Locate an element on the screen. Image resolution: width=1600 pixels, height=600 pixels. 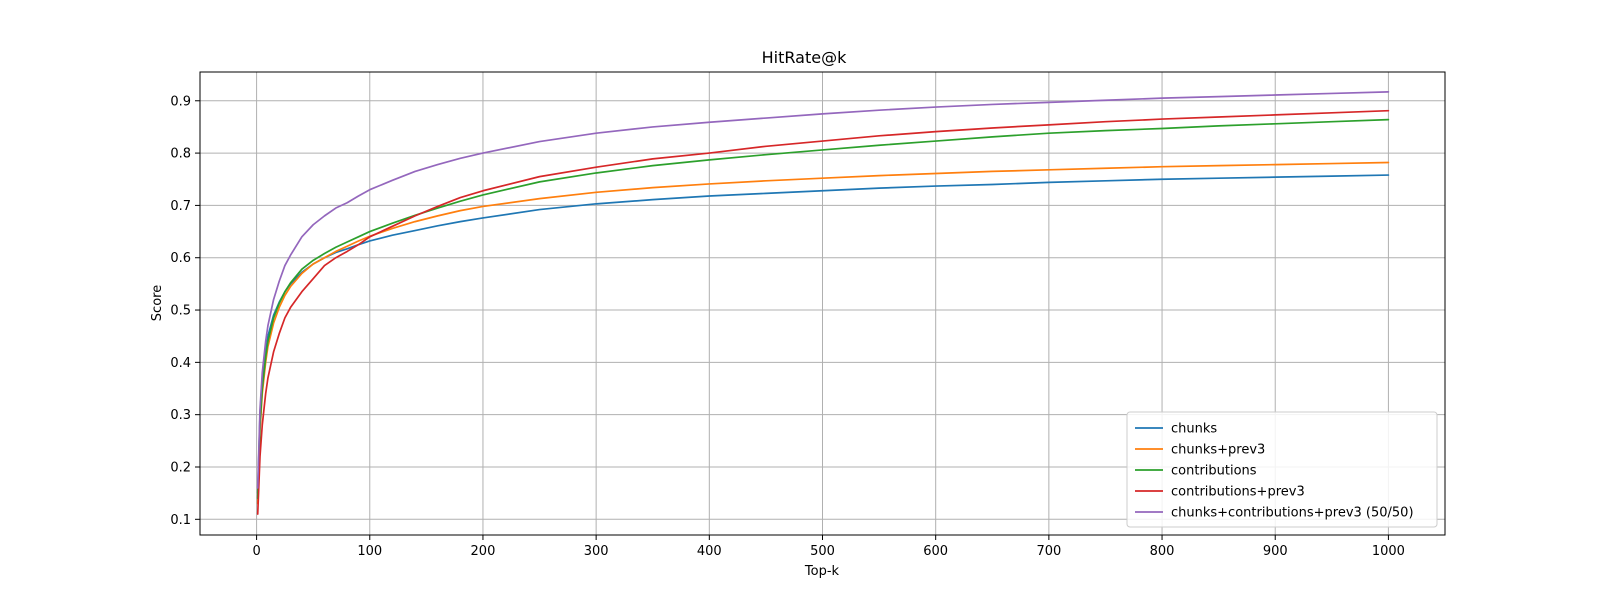
x-tick-label: 200 is located at coordinates (483, 551).